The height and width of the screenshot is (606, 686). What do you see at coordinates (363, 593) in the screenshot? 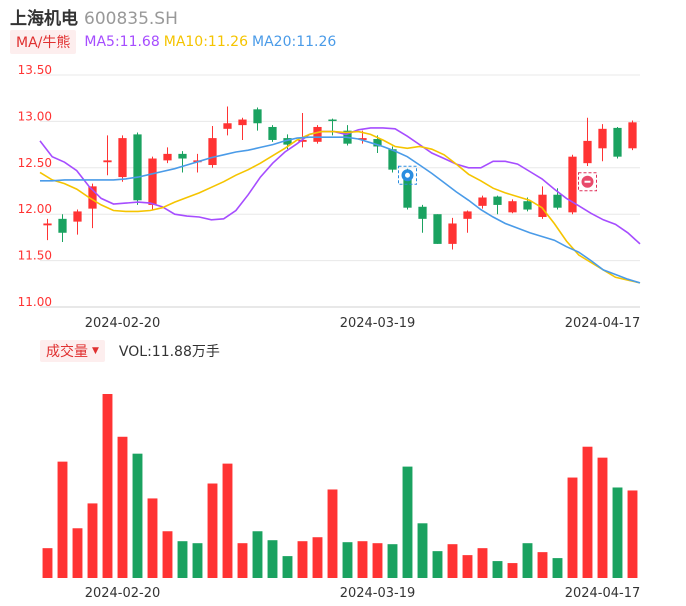
I see `volume-axis: 2024-02-20 2024-03-19 2024-04-17` at bounding box center [363, 593].